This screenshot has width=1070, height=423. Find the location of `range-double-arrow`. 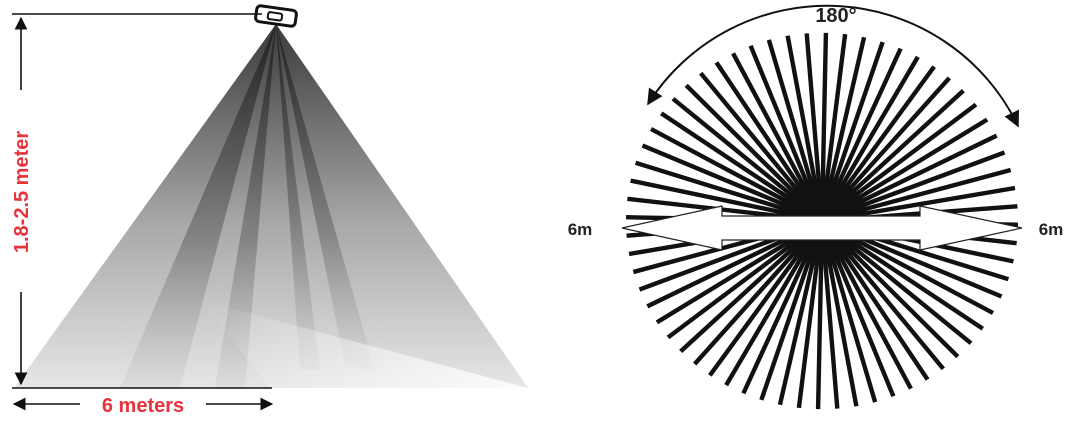

range-double-arrow is located at coordinates (822, 228).